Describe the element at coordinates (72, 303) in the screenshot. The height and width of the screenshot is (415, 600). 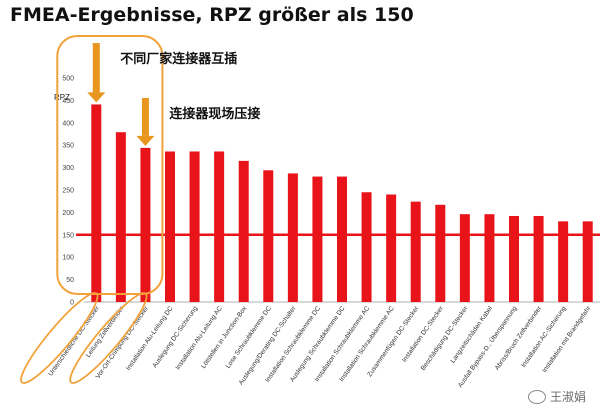
I see `y-tick-label: 0` at that location.